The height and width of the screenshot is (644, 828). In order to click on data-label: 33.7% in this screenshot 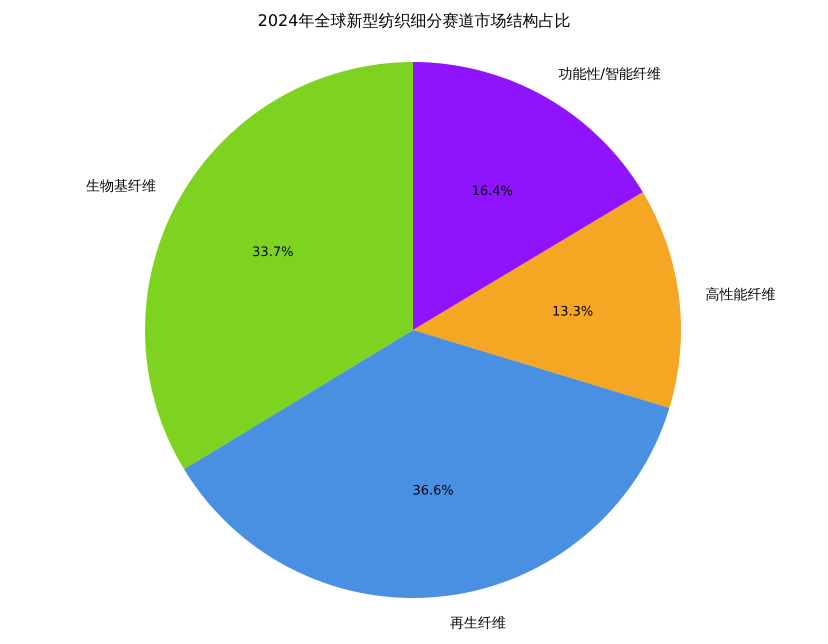, I will do `click(273, 252)`.